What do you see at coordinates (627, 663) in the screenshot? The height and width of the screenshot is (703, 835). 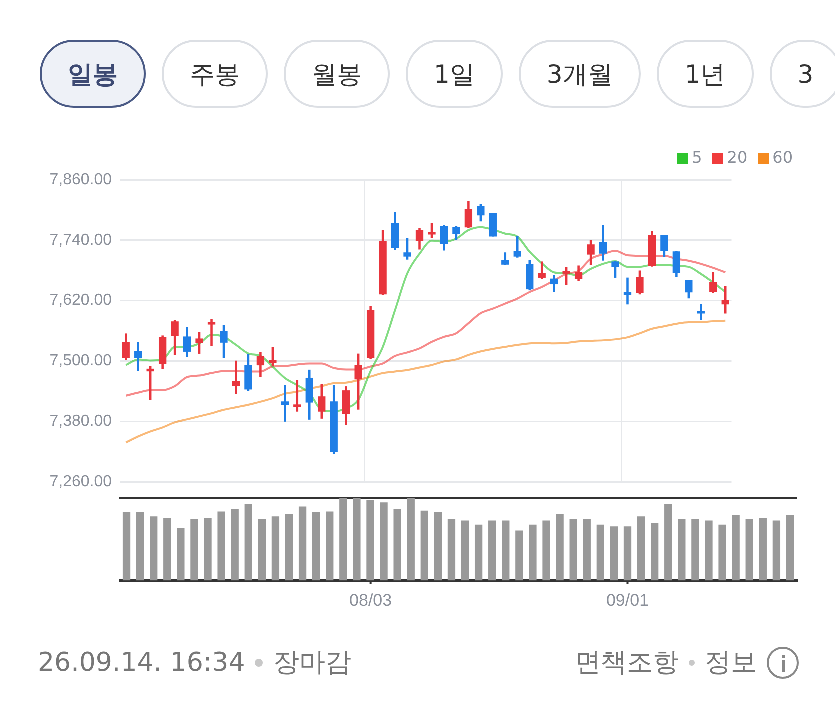 I see `text: 면책조항` at bounding box center [627, 663].